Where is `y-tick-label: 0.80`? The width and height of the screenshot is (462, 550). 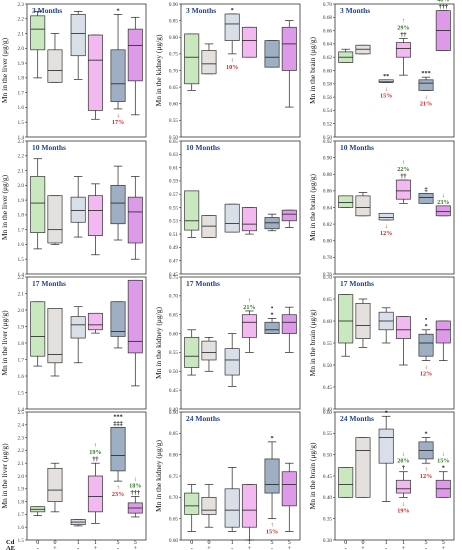 y-tick-label: 0.80 is located at coordinates (173, 38).